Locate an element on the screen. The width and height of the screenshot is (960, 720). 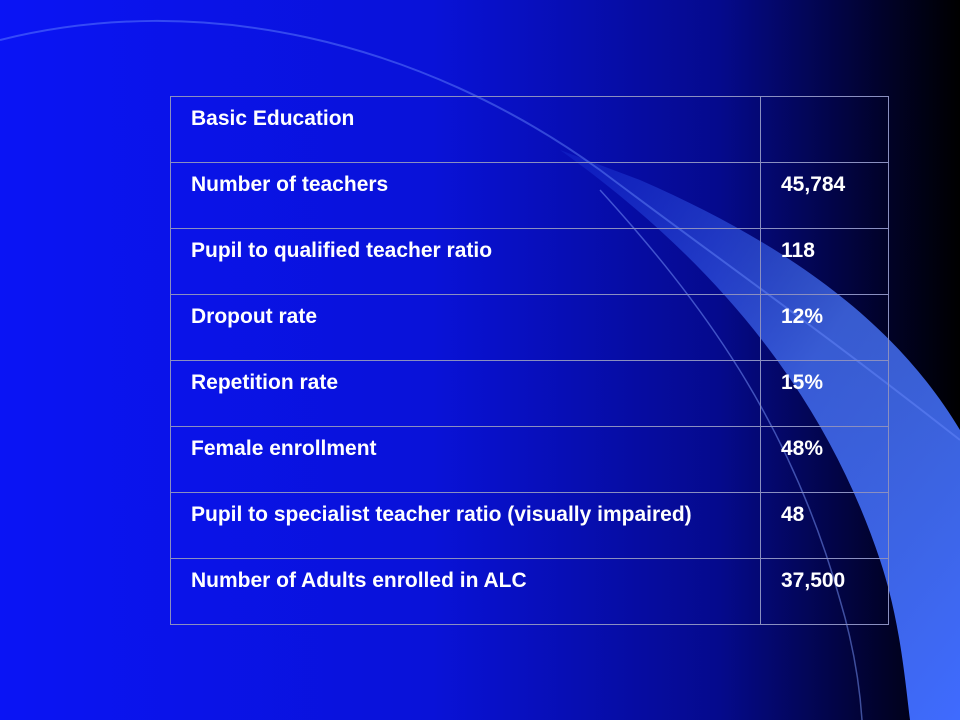
row-value: 48 is located at coordinates (824, 525).